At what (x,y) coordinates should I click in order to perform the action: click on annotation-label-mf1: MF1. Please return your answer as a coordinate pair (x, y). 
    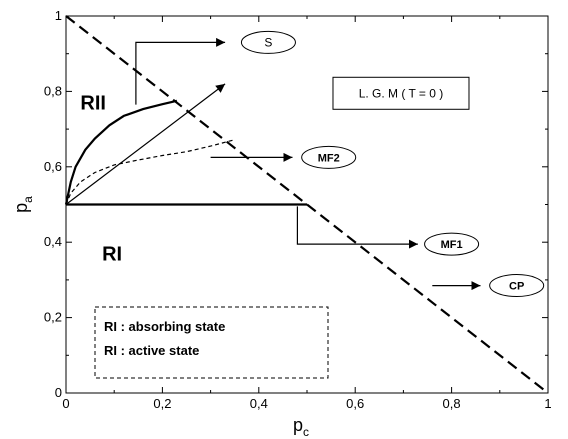
    Looking at the image, I should click on (452, 245).